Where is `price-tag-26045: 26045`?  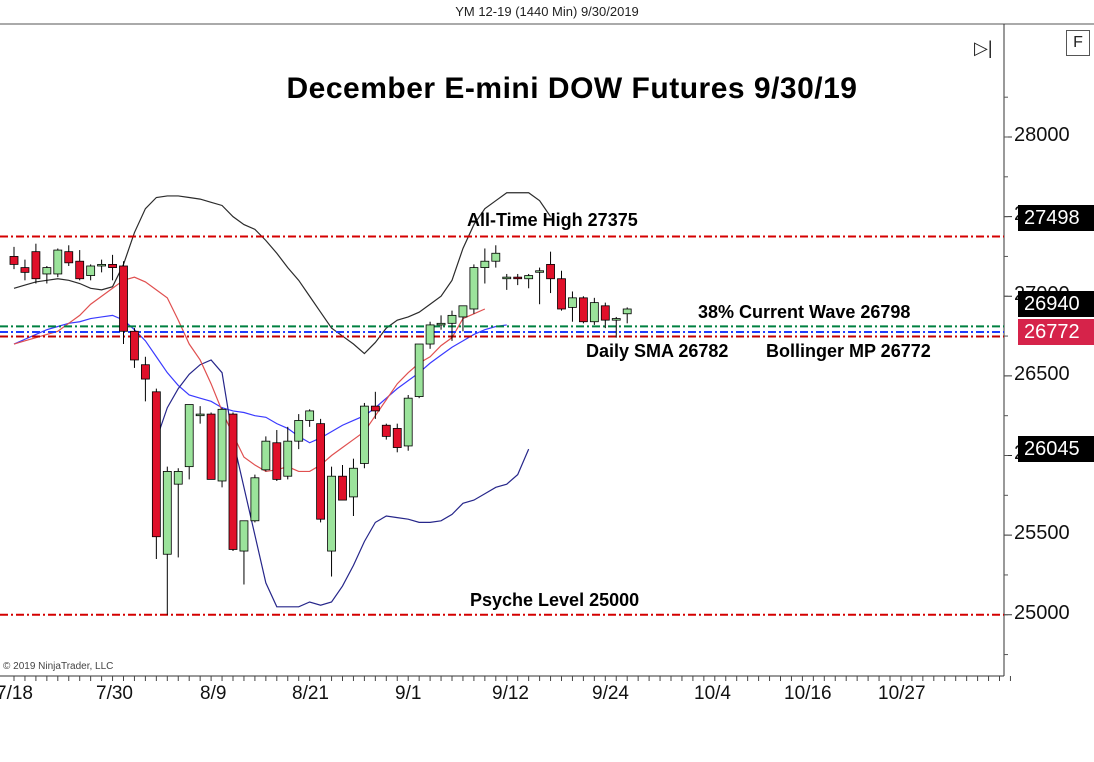
price-tag-26045: 26045 is located at coordinates (1056, 449).